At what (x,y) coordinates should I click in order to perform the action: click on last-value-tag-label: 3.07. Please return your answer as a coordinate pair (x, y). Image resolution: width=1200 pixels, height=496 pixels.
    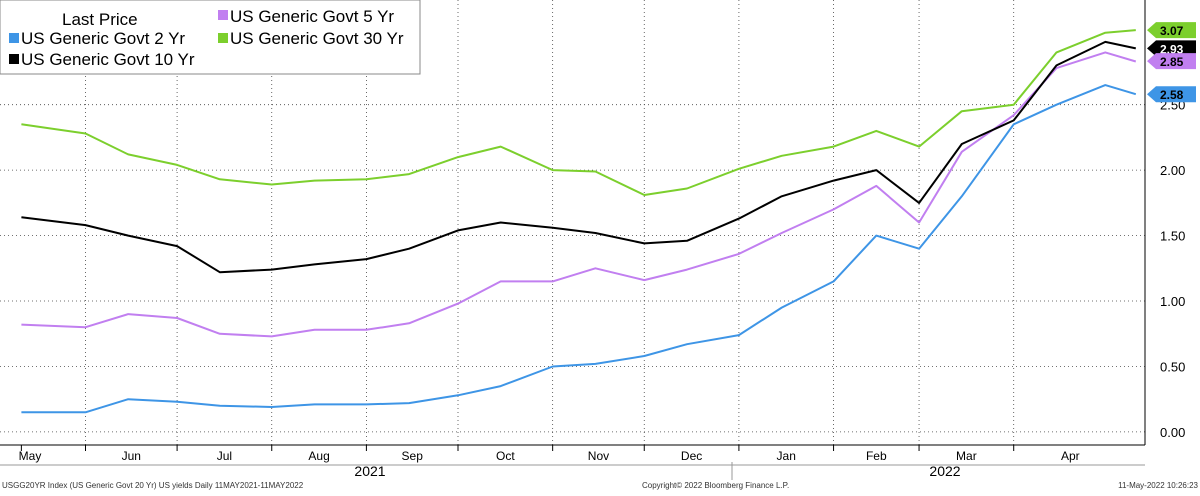
    Looking at the image, I should click on (1172, 31).